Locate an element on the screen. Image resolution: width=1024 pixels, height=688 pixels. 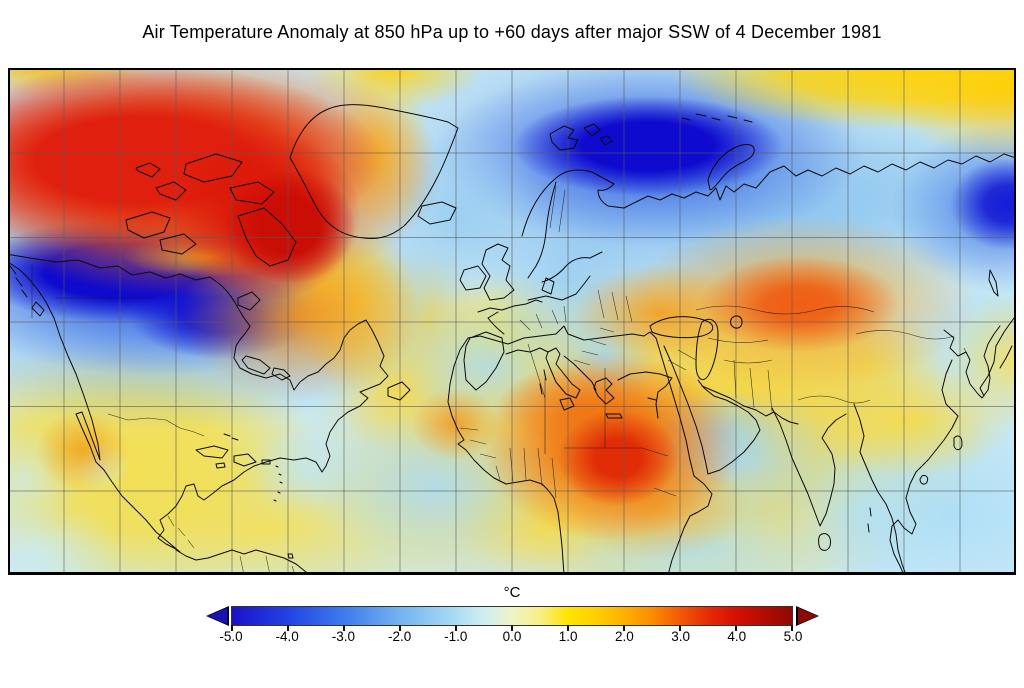
colorbar-tick-label: -3.0 is located at coordinates (343, 636).